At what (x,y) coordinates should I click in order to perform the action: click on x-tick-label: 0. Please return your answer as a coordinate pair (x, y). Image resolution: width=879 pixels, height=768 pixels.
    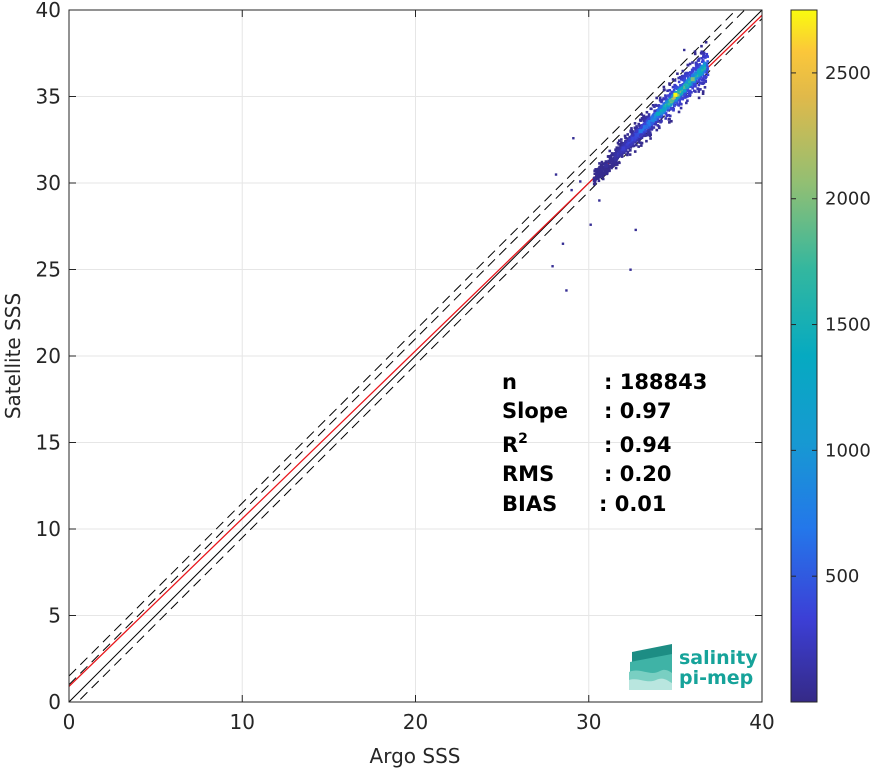
    Looking at the image, I should click on (69, 722).